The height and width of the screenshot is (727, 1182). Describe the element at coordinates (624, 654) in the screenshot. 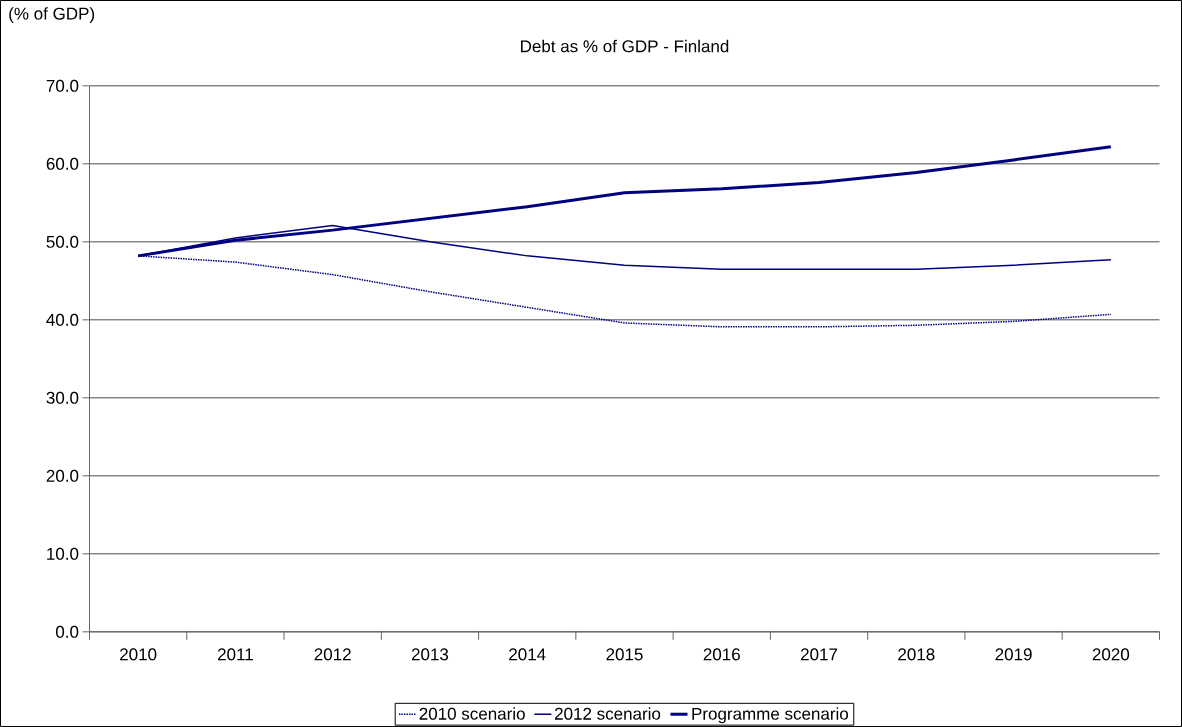

I see `x-tick-label: 2015` at that location.